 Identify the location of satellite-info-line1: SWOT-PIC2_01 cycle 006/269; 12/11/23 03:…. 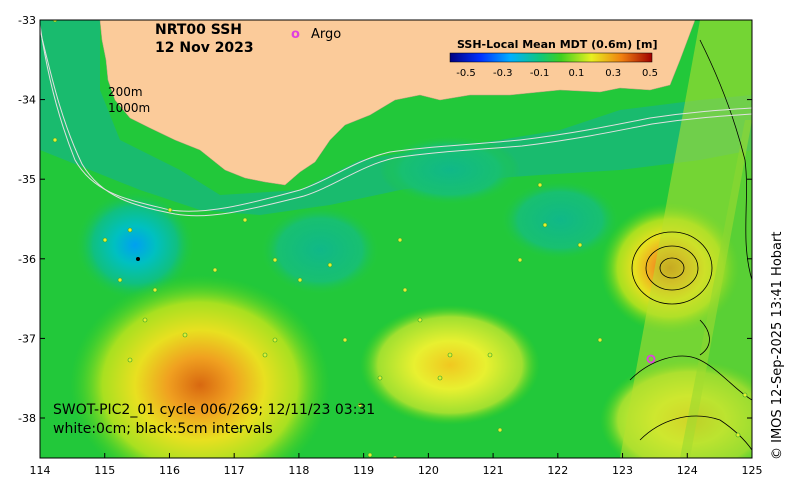
(214, 410).